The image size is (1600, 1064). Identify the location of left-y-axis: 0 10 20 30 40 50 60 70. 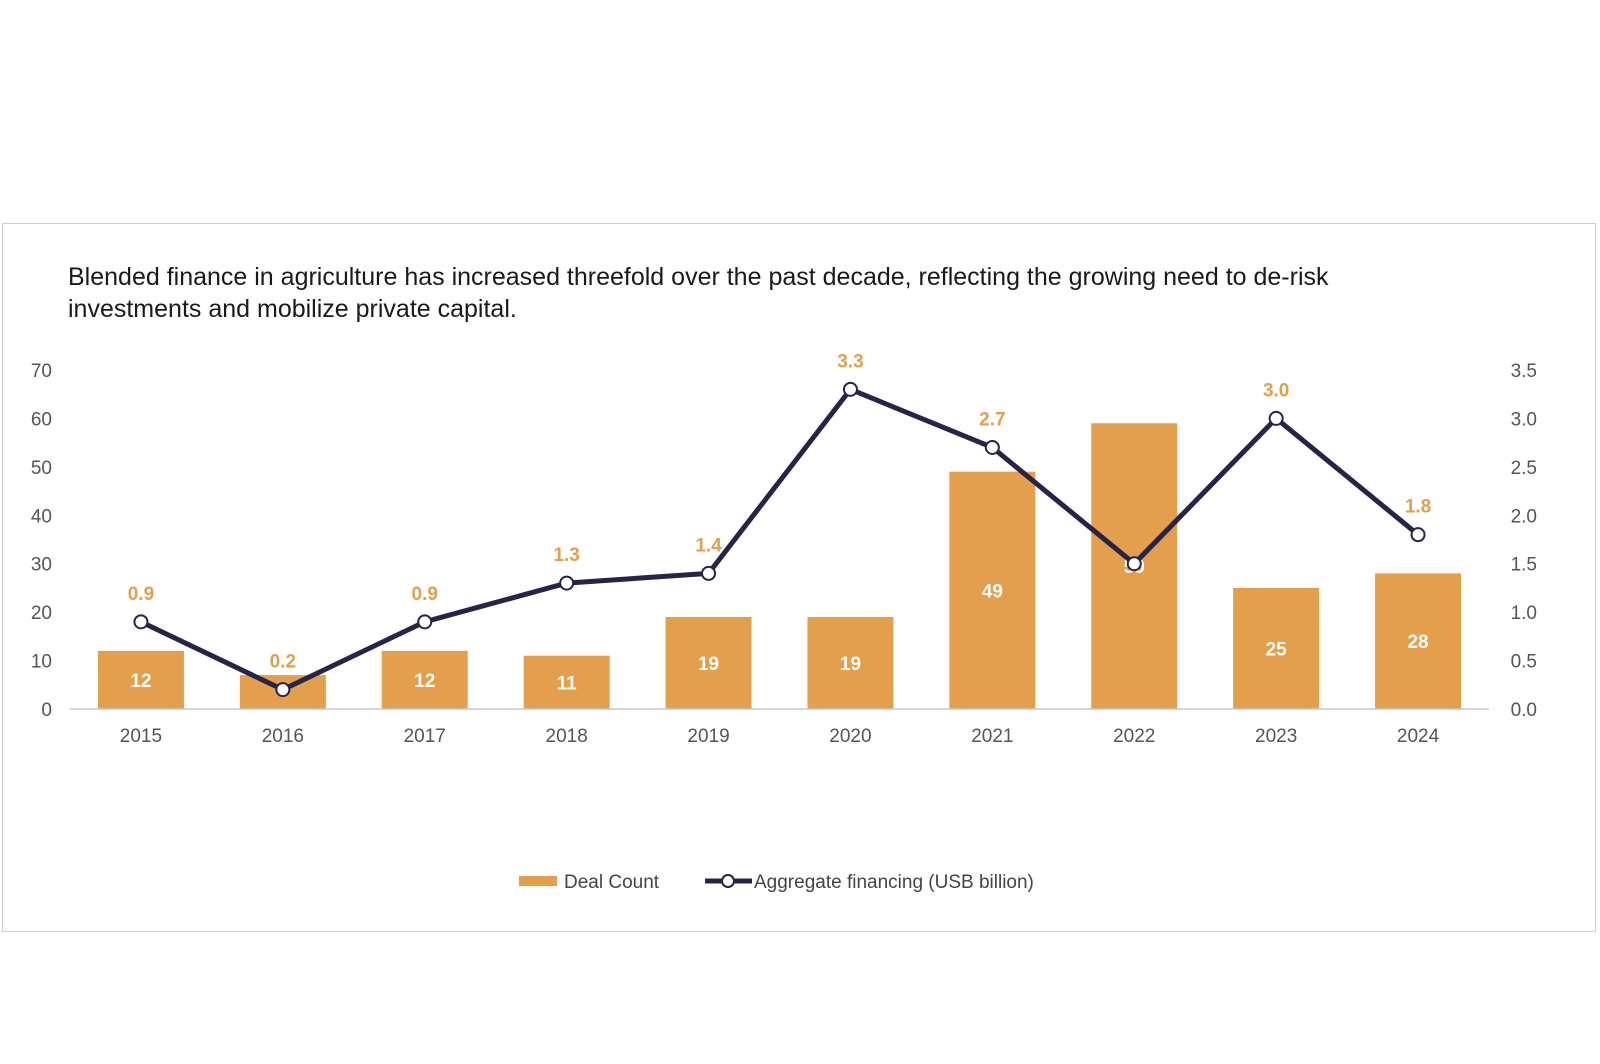
(41, 541).